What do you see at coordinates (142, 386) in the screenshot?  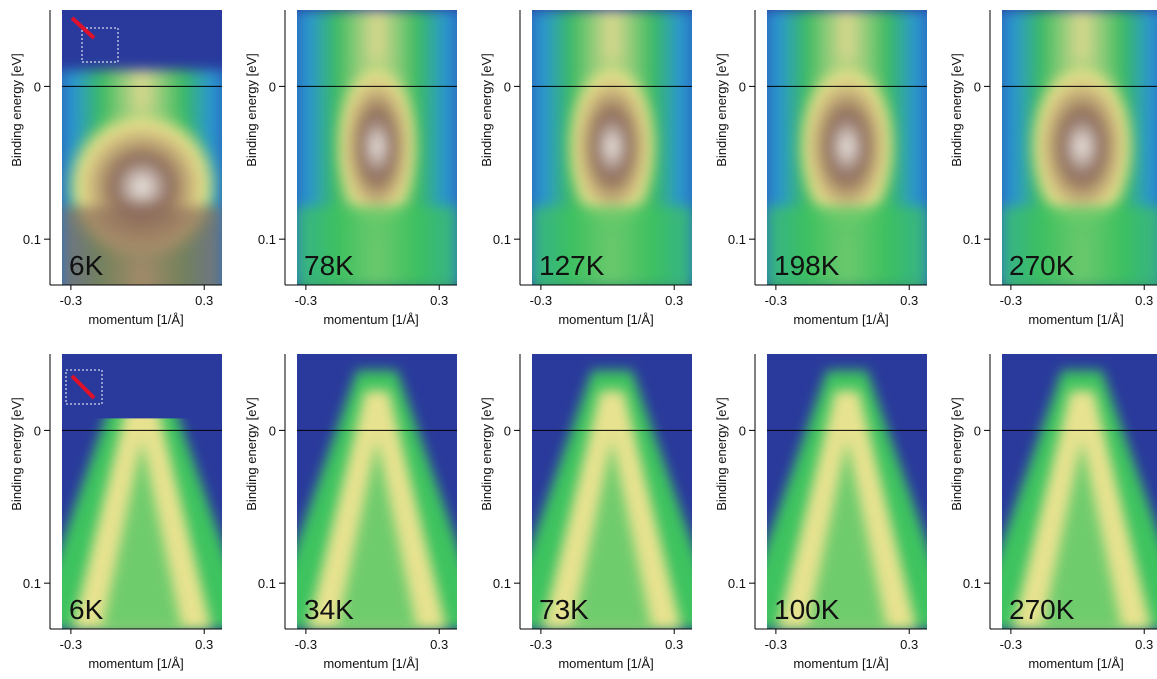 I see `top-blue` at bounding box center [142, 386].